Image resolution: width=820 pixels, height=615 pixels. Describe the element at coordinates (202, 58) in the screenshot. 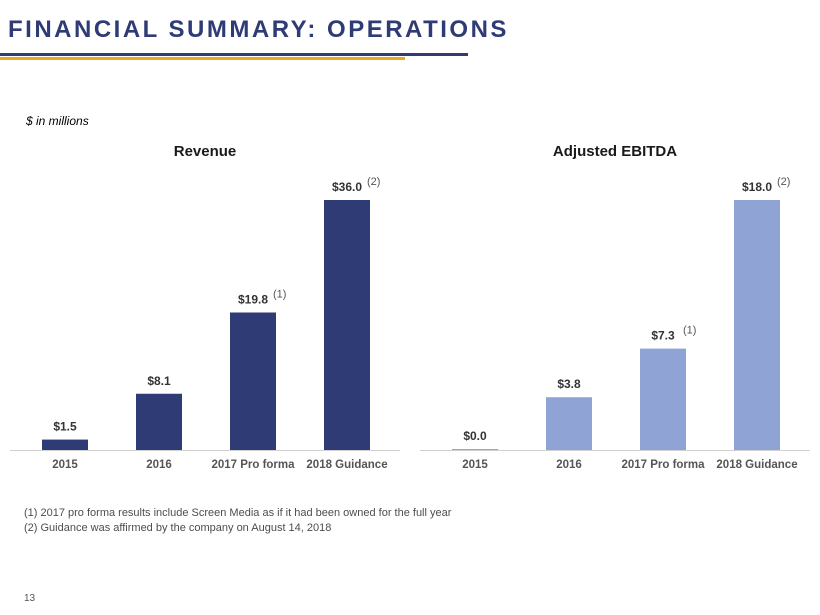

I see `title-underline-gold` at that location.